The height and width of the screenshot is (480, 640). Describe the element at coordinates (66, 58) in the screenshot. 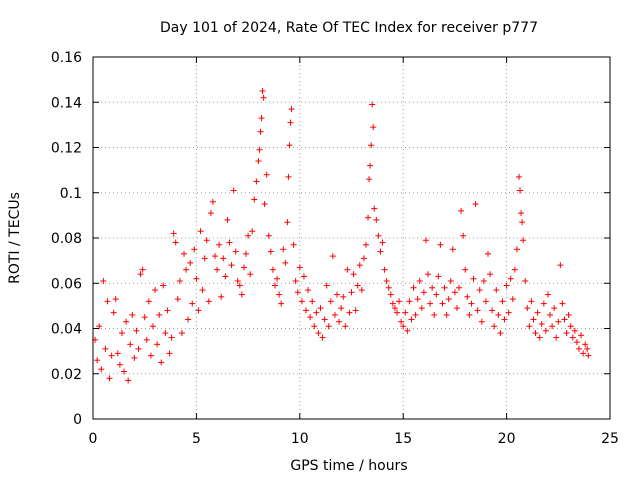

I see `y-tick-label: 0.16` at that location.